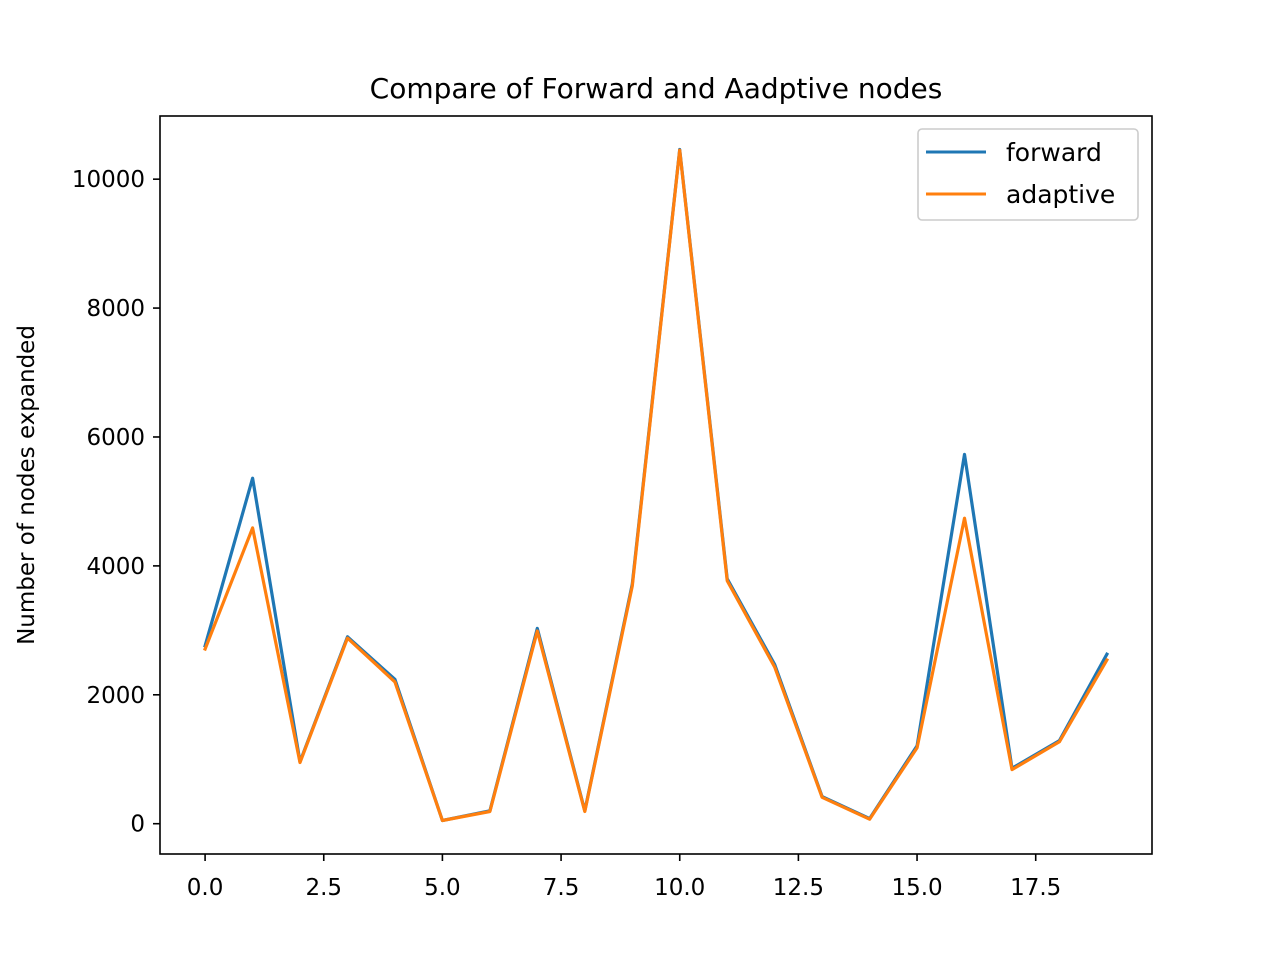 Image resolution: width=1280 pixels, height=960 pixels. I want to click on y-axis-label: Number of nodes expanded, so click(27, 485).